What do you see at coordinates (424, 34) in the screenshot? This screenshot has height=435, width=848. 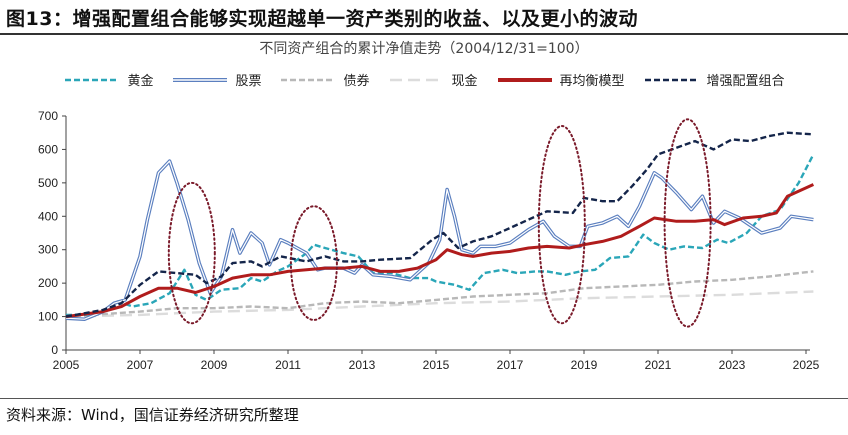 I see `title-divider` at bounding box center [424, 34].